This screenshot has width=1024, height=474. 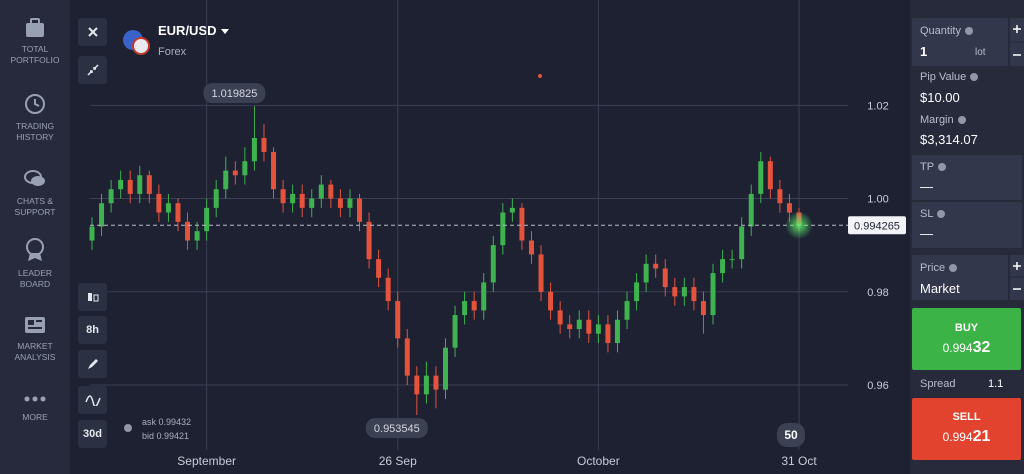 What do you see at coordinates (35, 417) in the screenshot?
I see `nav-label: MORE` at bounding box center [35, 417].